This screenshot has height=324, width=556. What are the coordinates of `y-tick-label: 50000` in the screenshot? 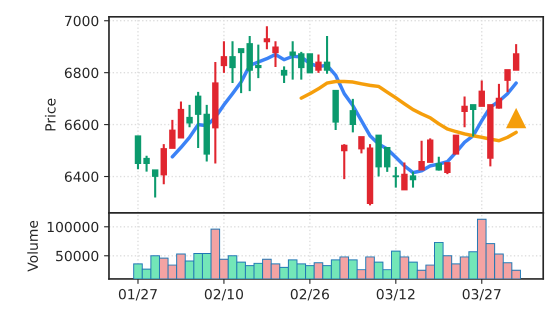 It's located at (77, 256).